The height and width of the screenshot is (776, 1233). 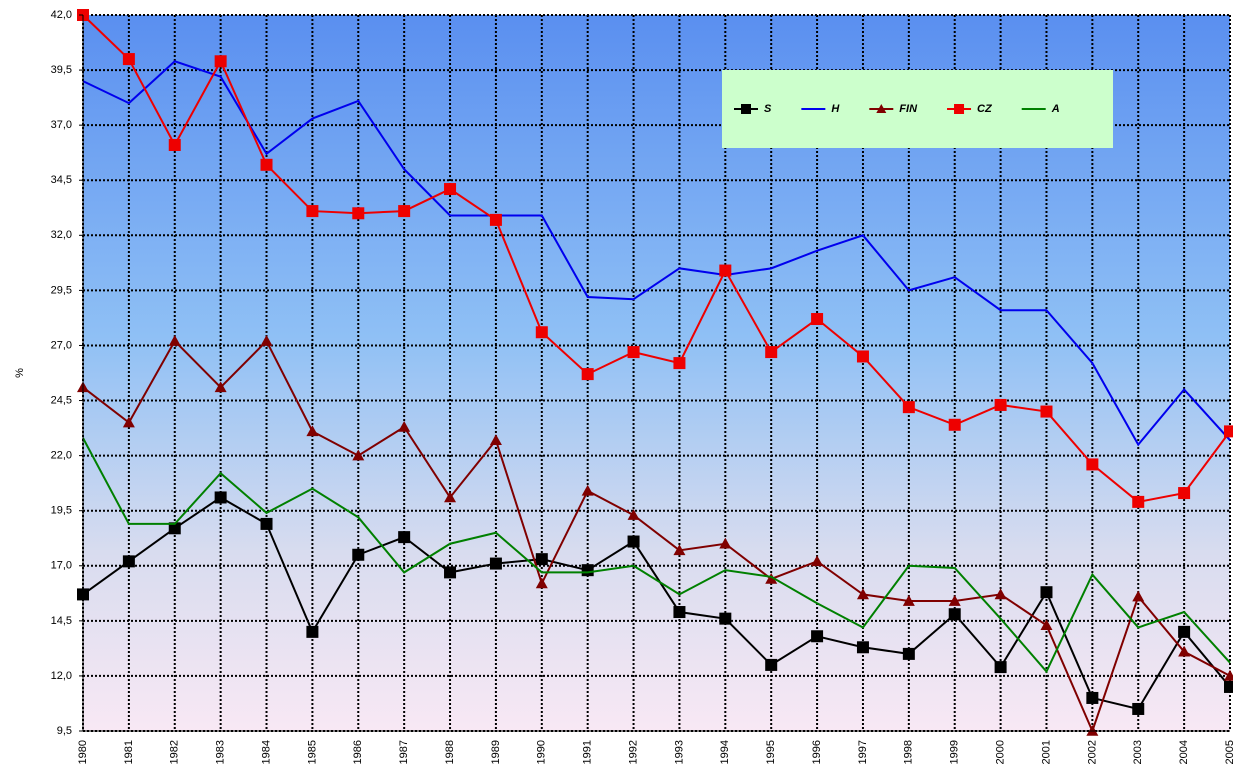 I want to click on x-tick-label: 1983, so click(x=221, y=752).